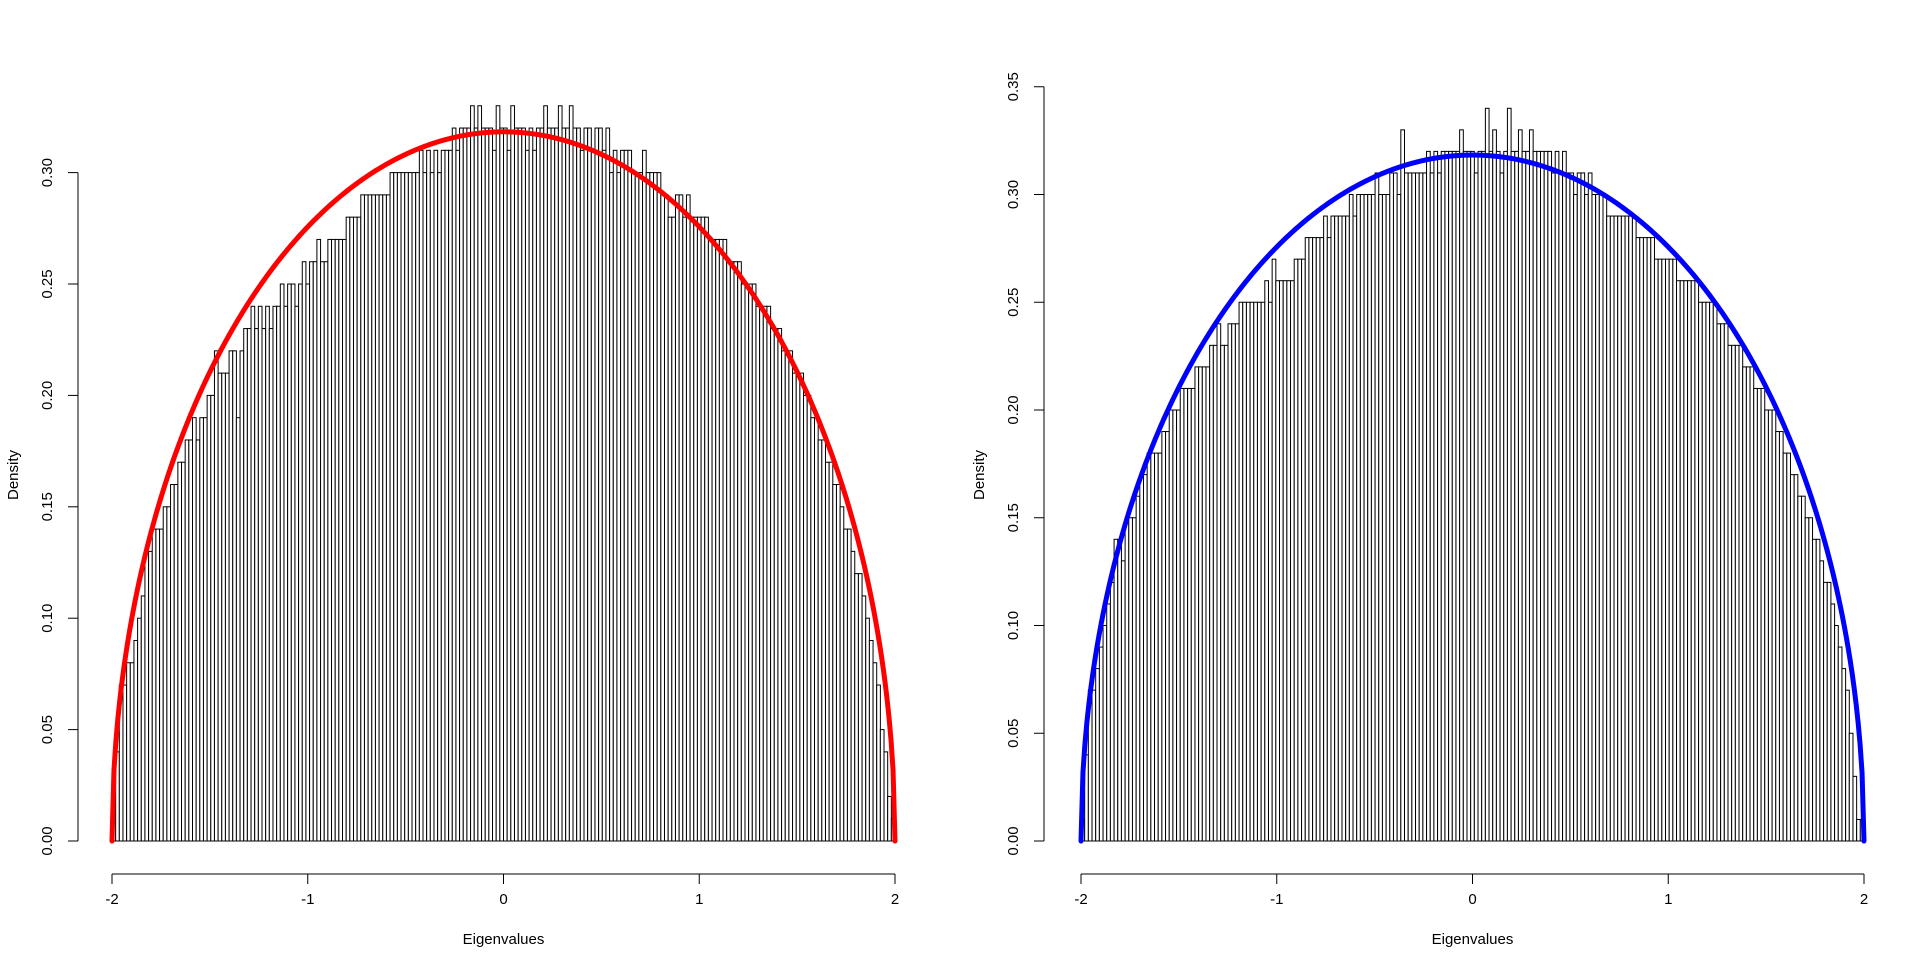 The height and width of the screenshot is (962, 1920). I want to click on right-x-tick-label: 1, so click(1668, 899).